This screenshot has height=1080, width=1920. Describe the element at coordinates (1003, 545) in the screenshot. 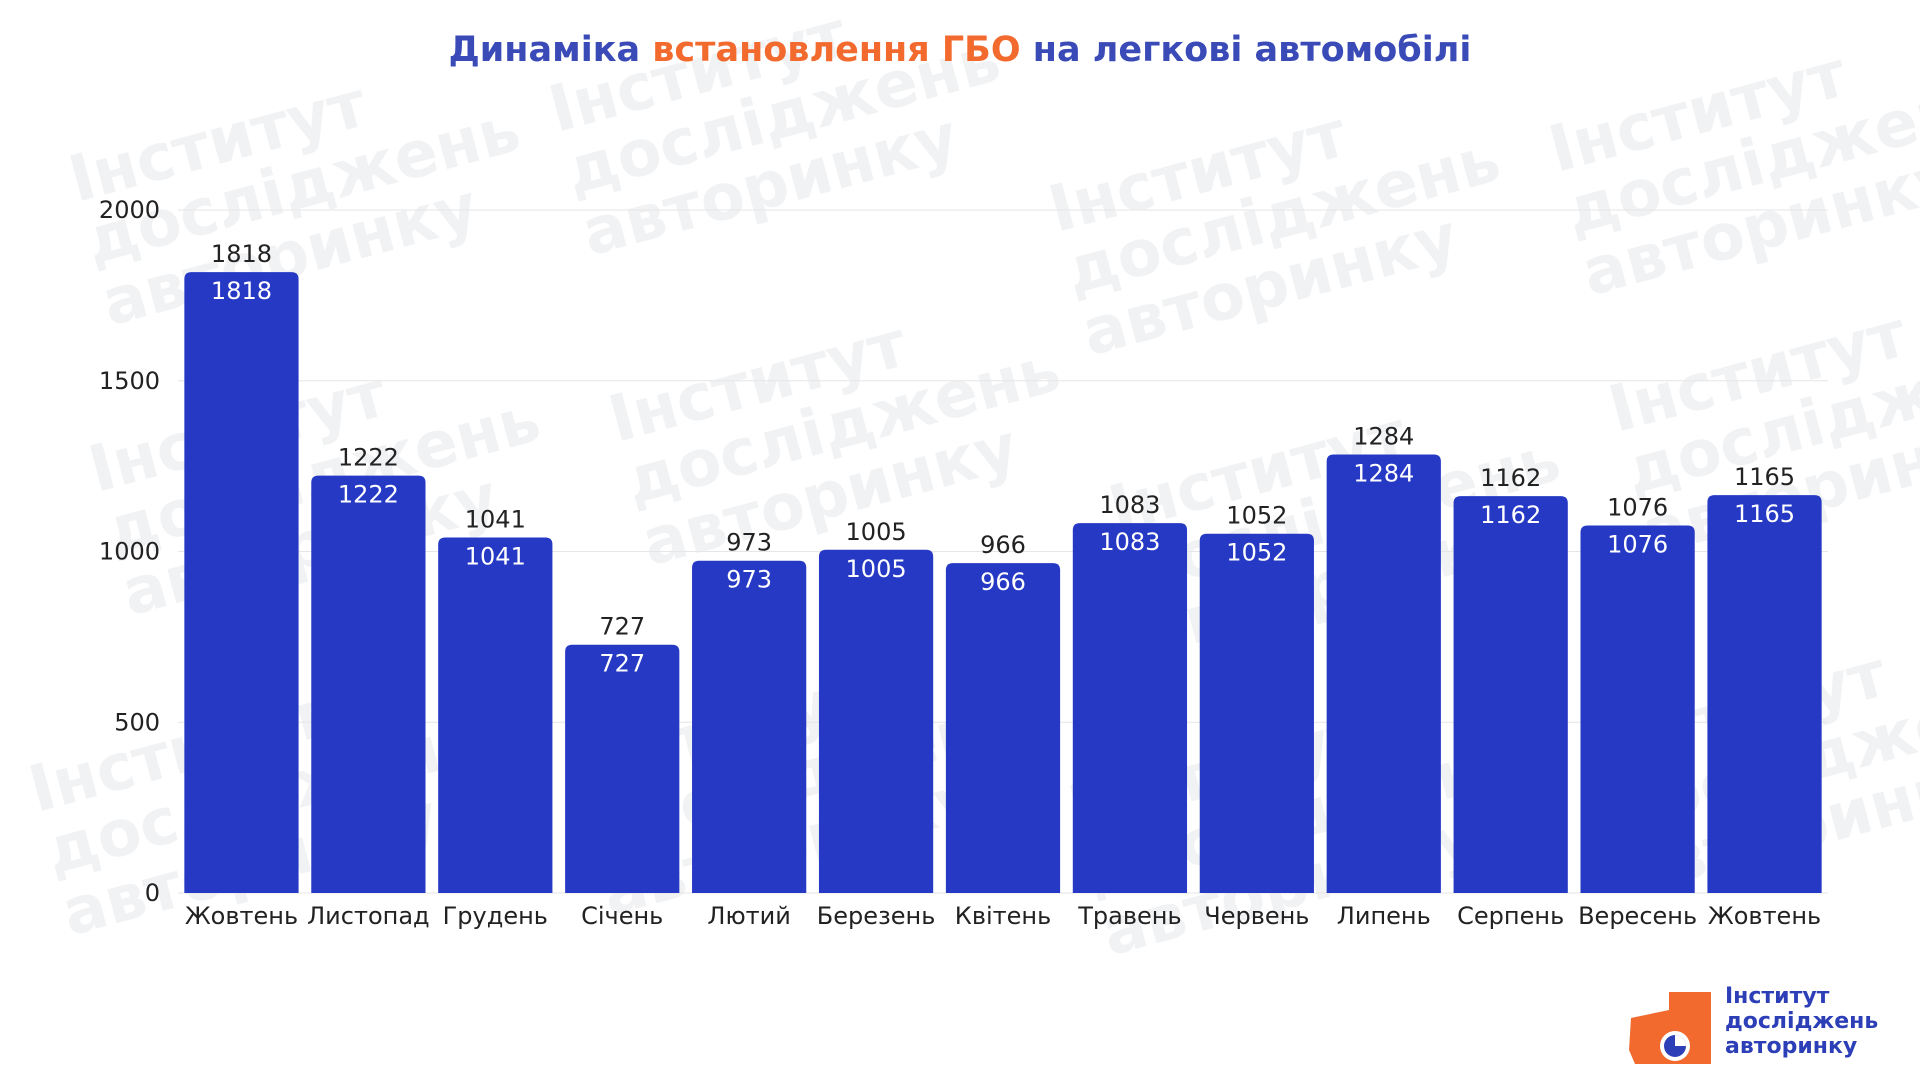

I see `data-label-above: 966` at that location.